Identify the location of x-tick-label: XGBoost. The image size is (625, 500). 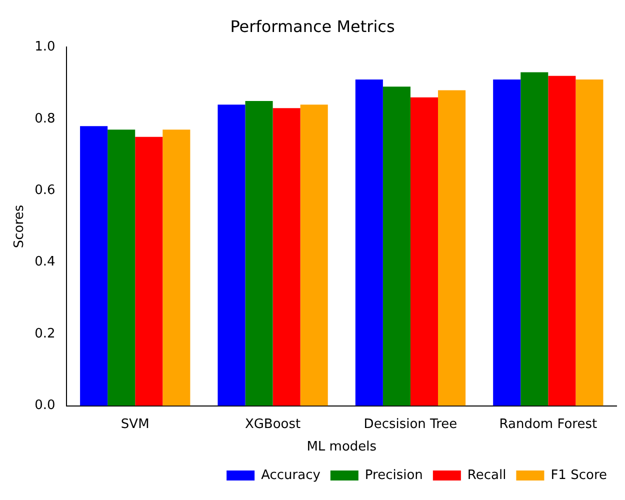
(272, 424).